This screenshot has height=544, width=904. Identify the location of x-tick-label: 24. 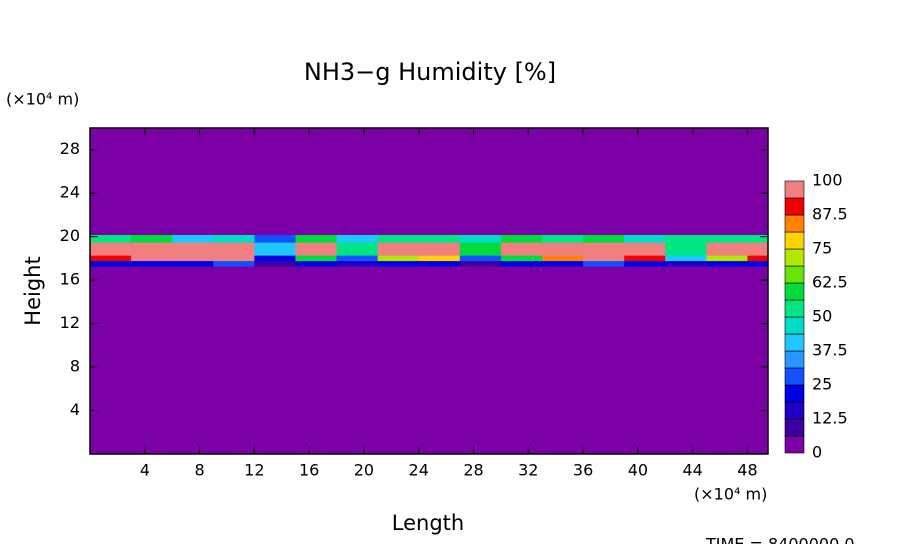
(419, 470).